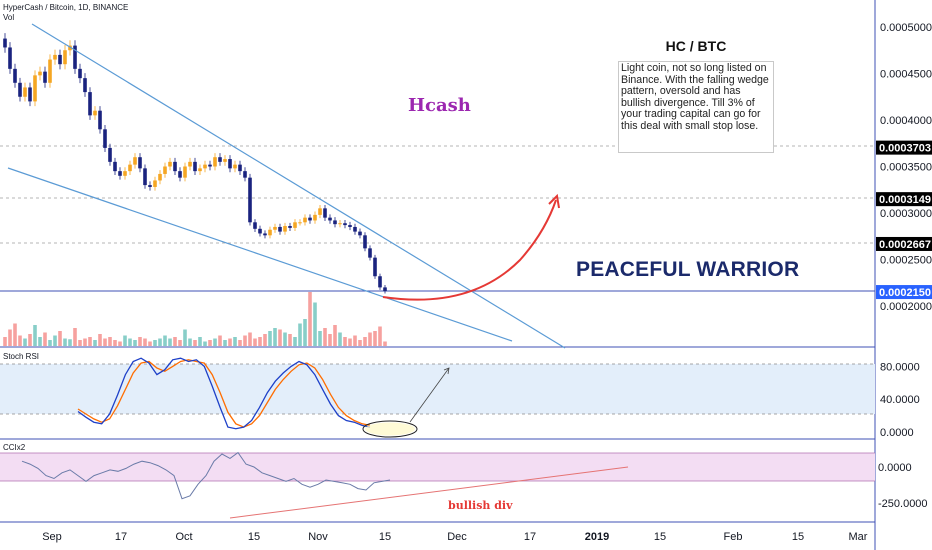 This screenshot has width=932, height=550. I want to click on stoch-arrowhead, so click(446, 371).